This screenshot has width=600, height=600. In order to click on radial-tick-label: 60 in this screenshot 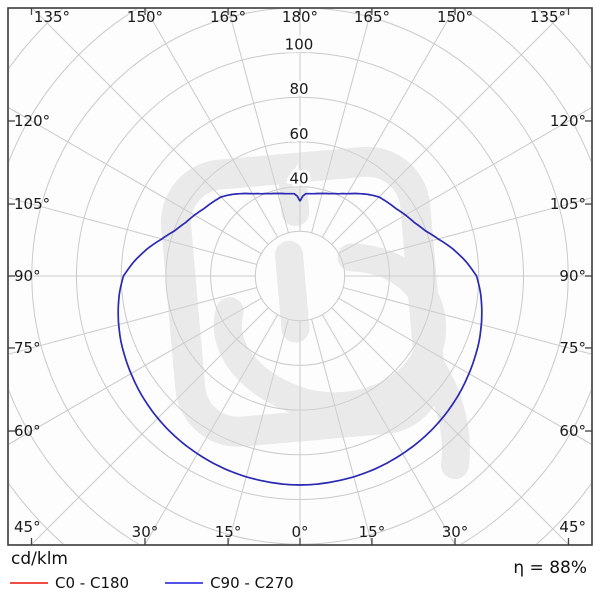, I will do `click(298, 134)`.